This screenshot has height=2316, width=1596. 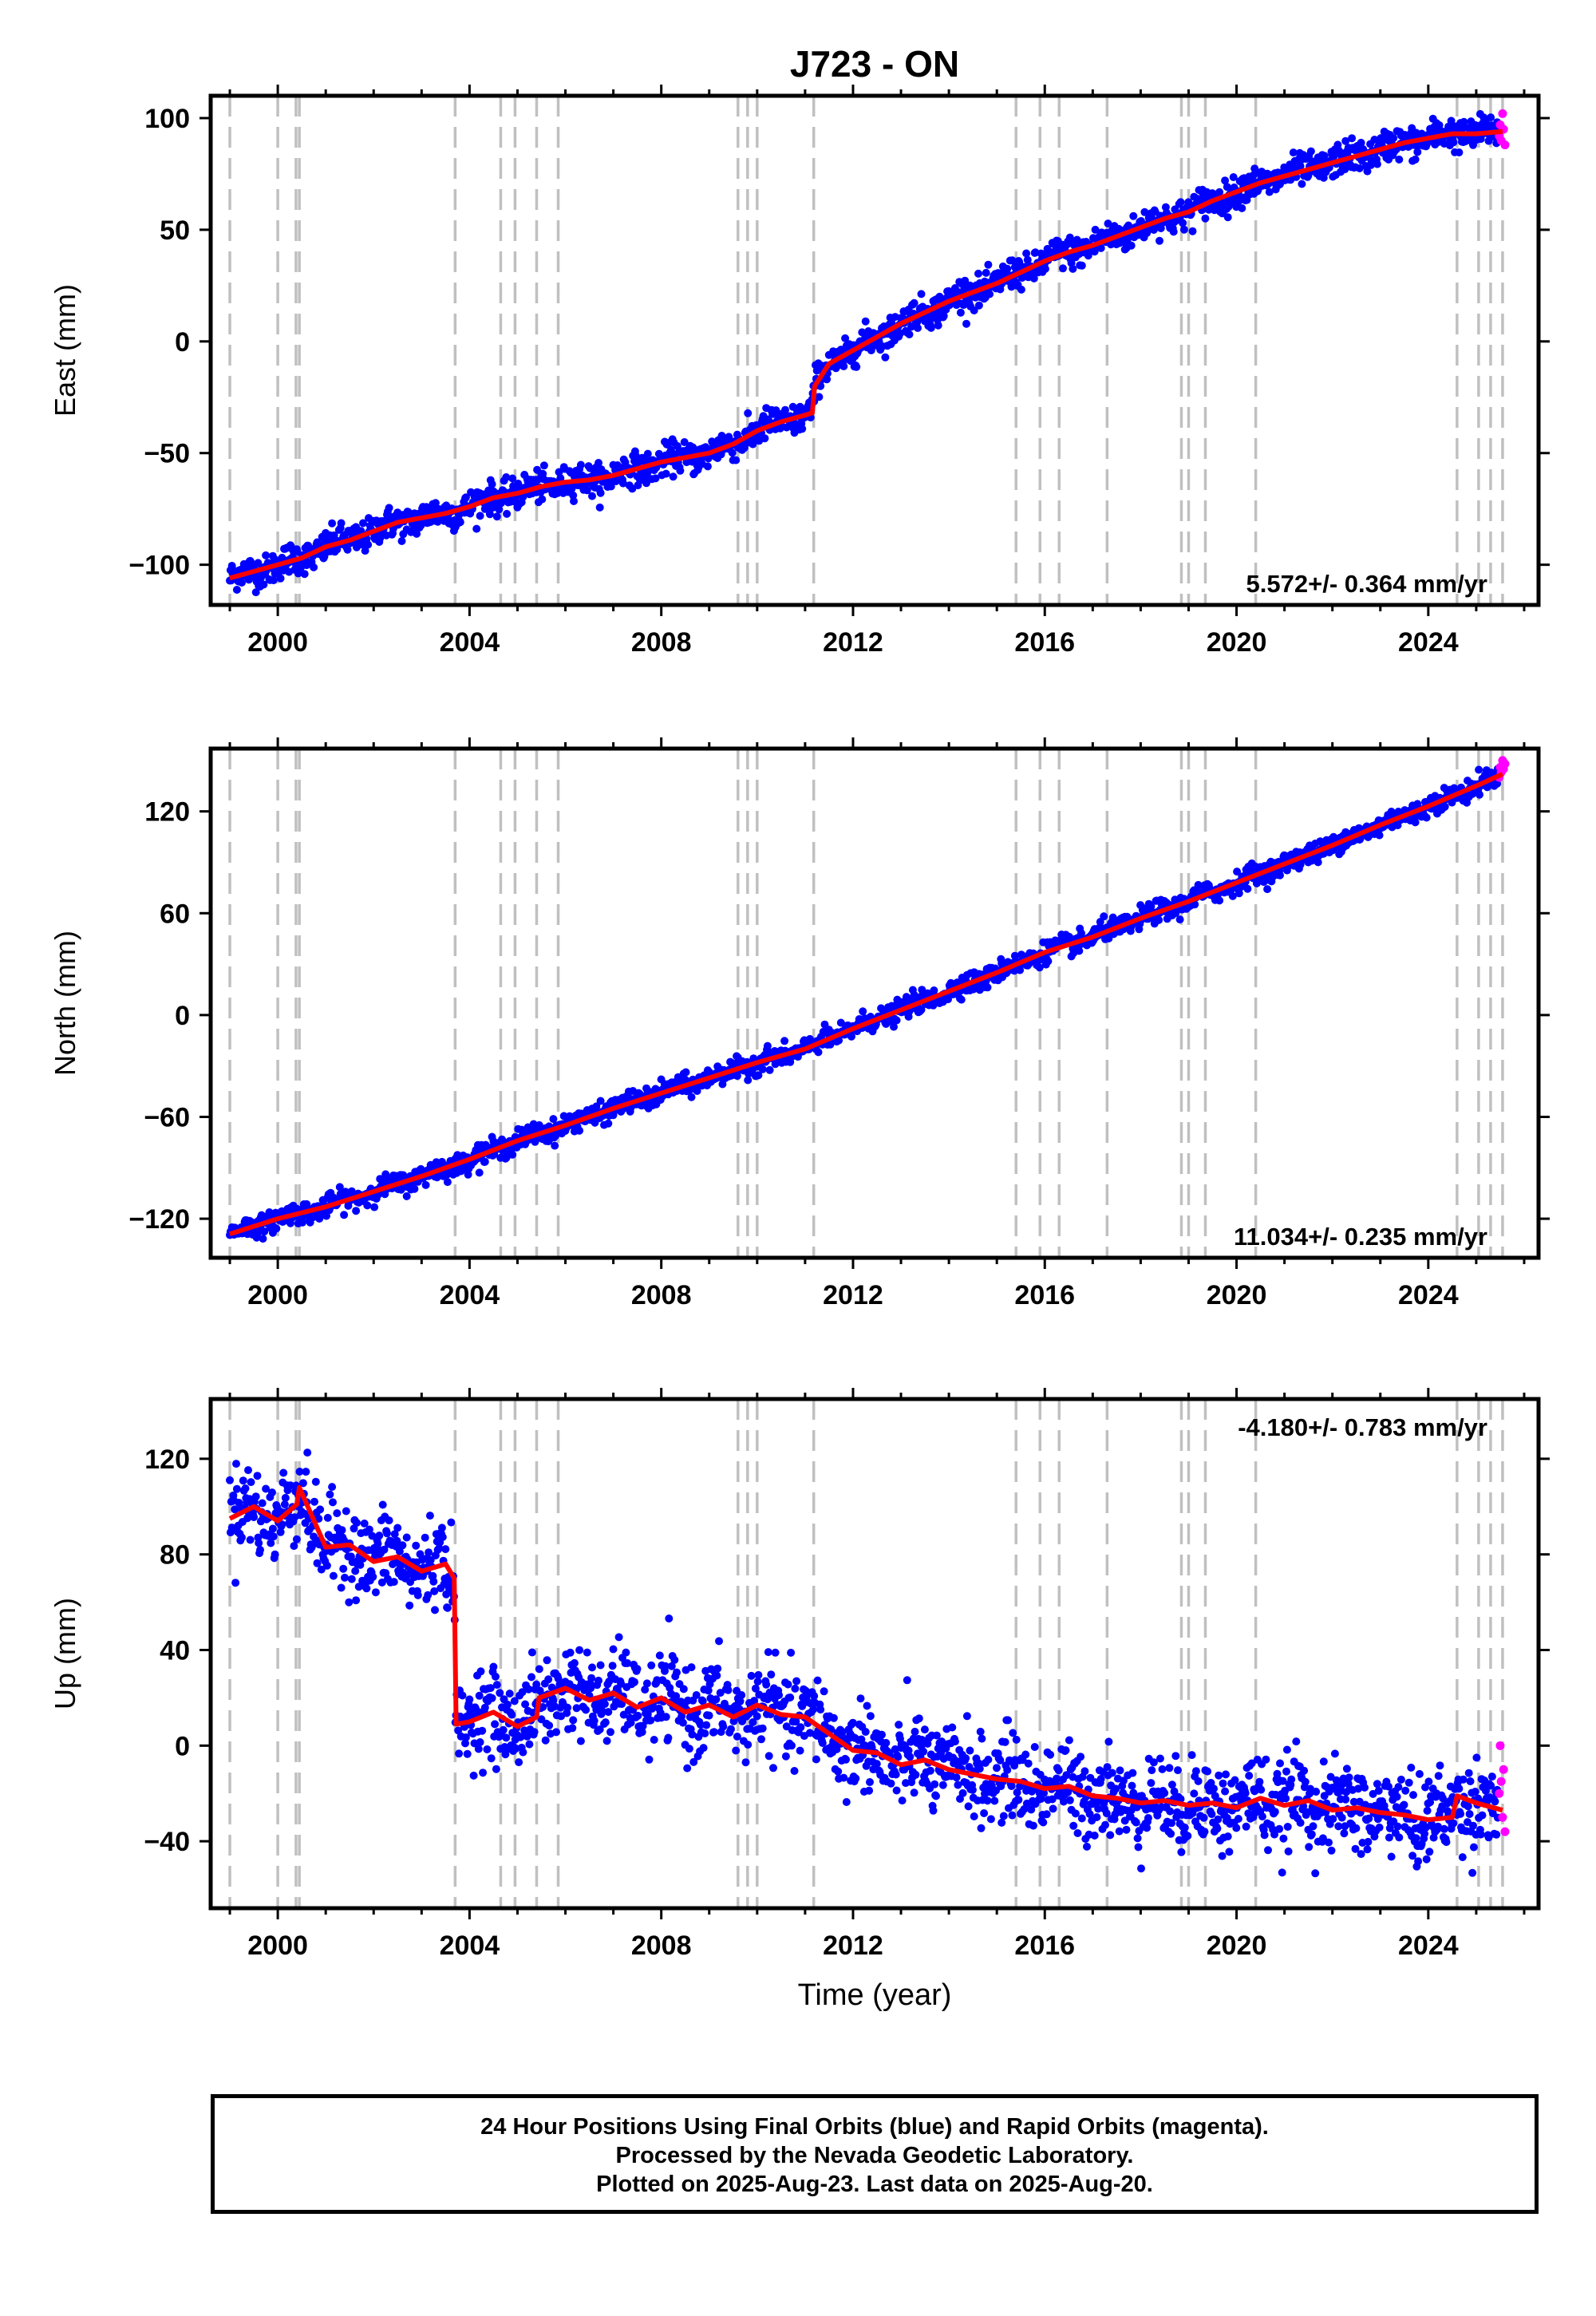 What do you see at coordinates (1366, 584) in the screenshot?
I see `east-rate-annotation: 5.572+/- 0.364 mm/yr` at bounding box center [1366, 584].